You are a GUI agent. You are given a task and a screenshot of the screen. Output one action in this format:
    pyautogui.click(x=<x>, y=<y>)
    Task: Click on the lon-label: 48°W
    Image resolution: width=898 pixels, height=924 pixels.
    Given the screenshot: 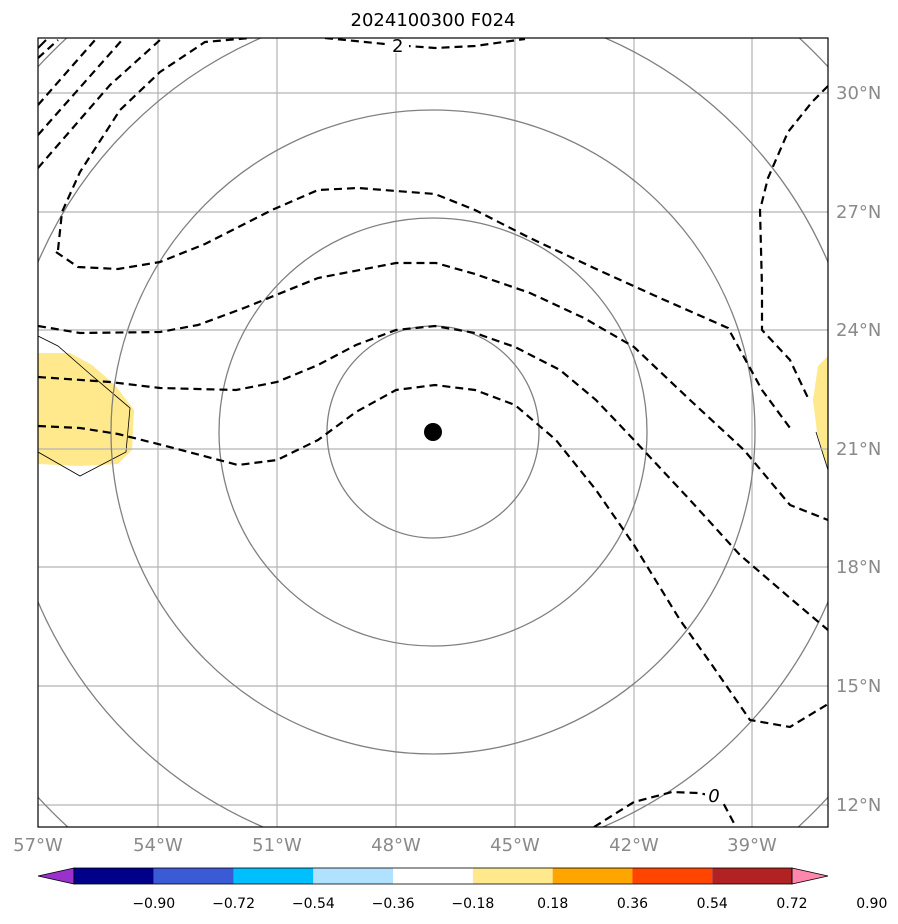 What is the action you would take?
    pyautogui.click(x=396, y=845)
    